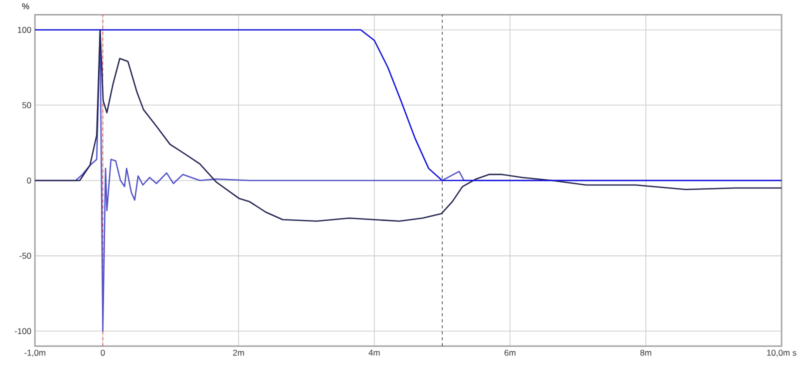  Describe the element at coordinates (35, 353) in the screenshot. I see `x-tick-label: -1,0m` at that location.